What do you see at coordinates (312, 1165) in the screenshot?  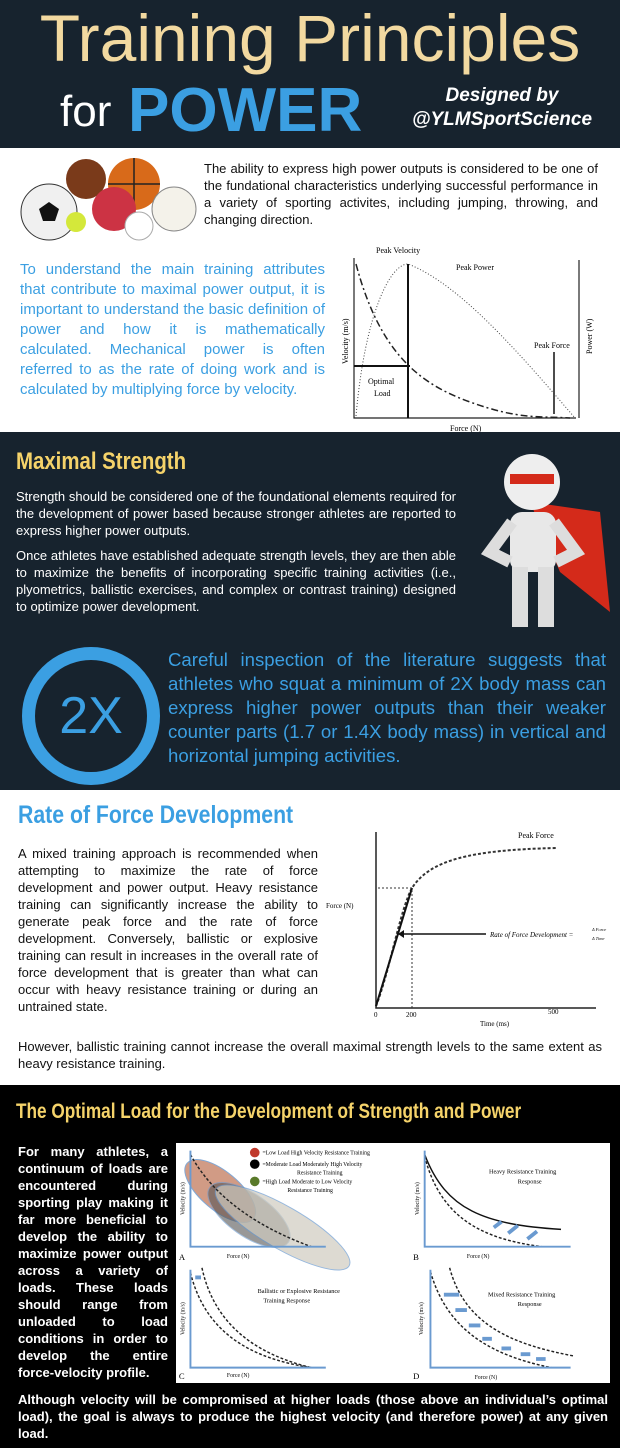 I see `legend-moderate-load: =Moderate Load Moderately High Velocity` at bounding box center [312, 1165].